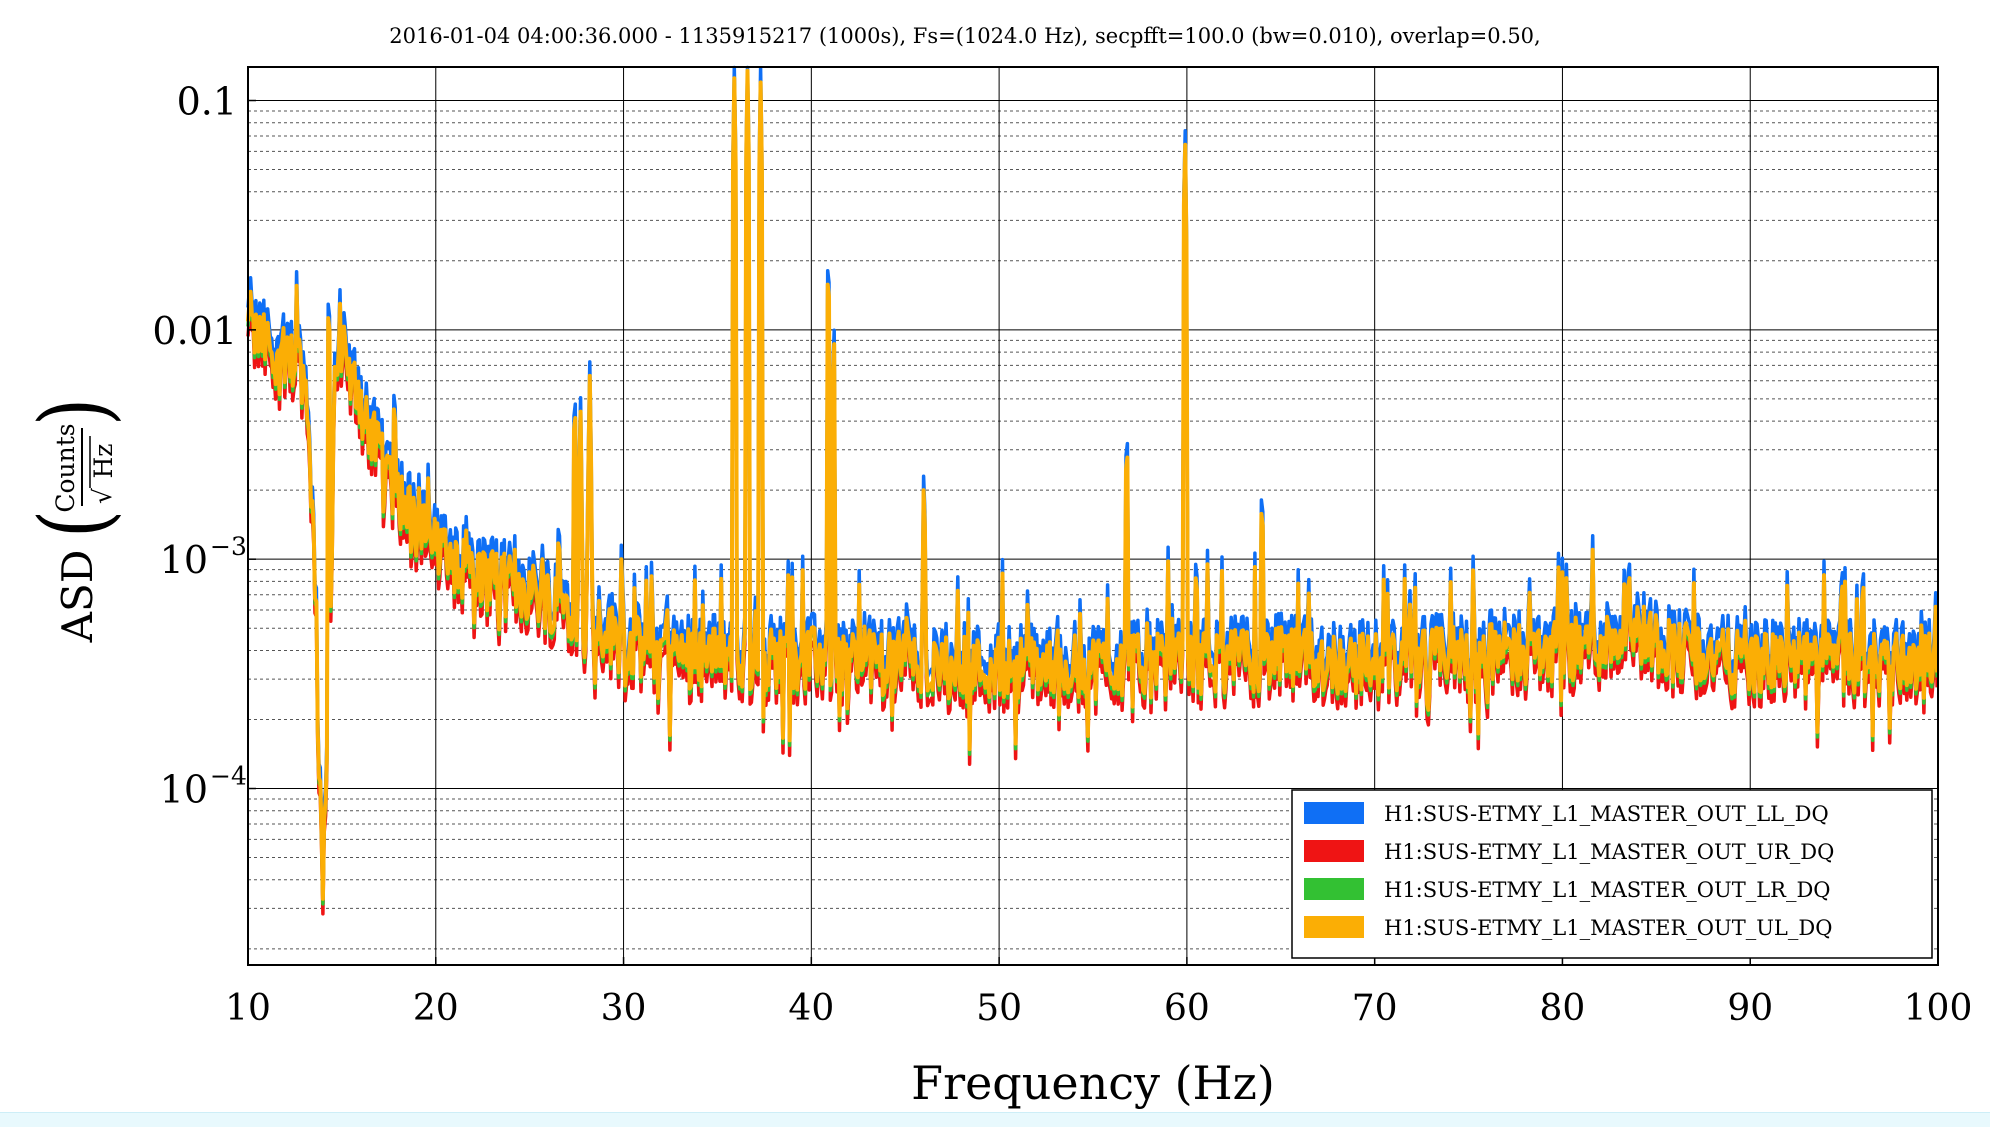 The height and width of the screenshot is (1127, 1990). I want to click on x-tick-label: 60, so click(1187, 1008).